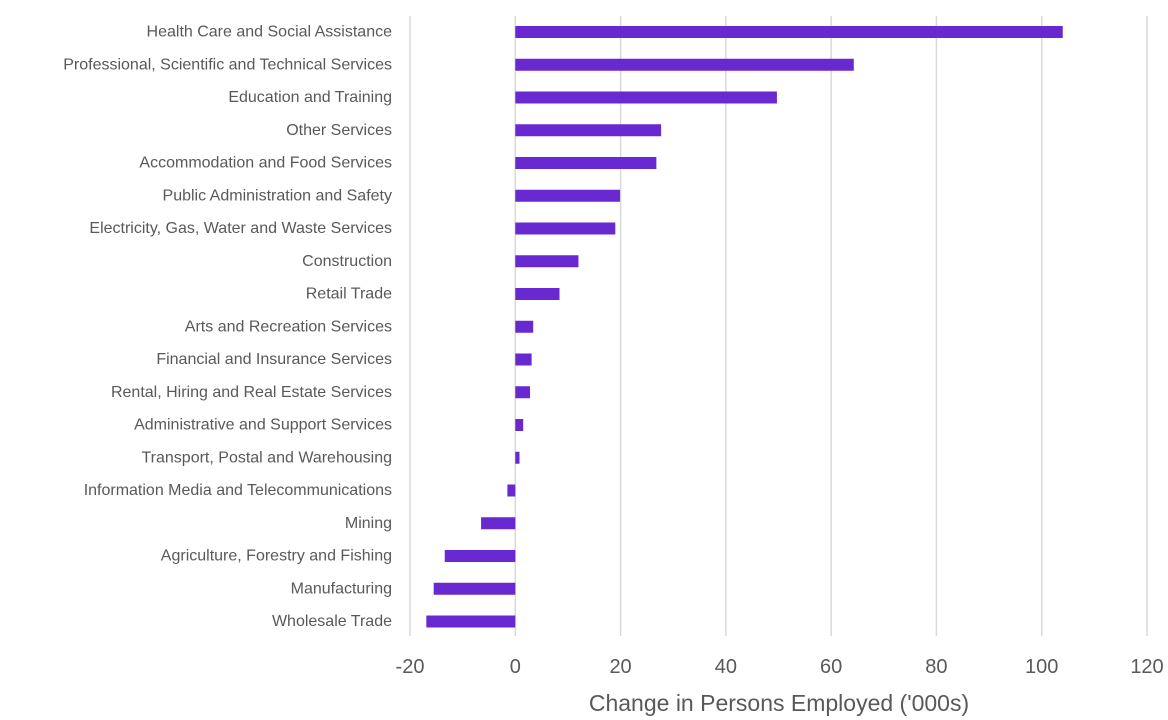  I want to click on category-label: Mining, so click(368, 523).